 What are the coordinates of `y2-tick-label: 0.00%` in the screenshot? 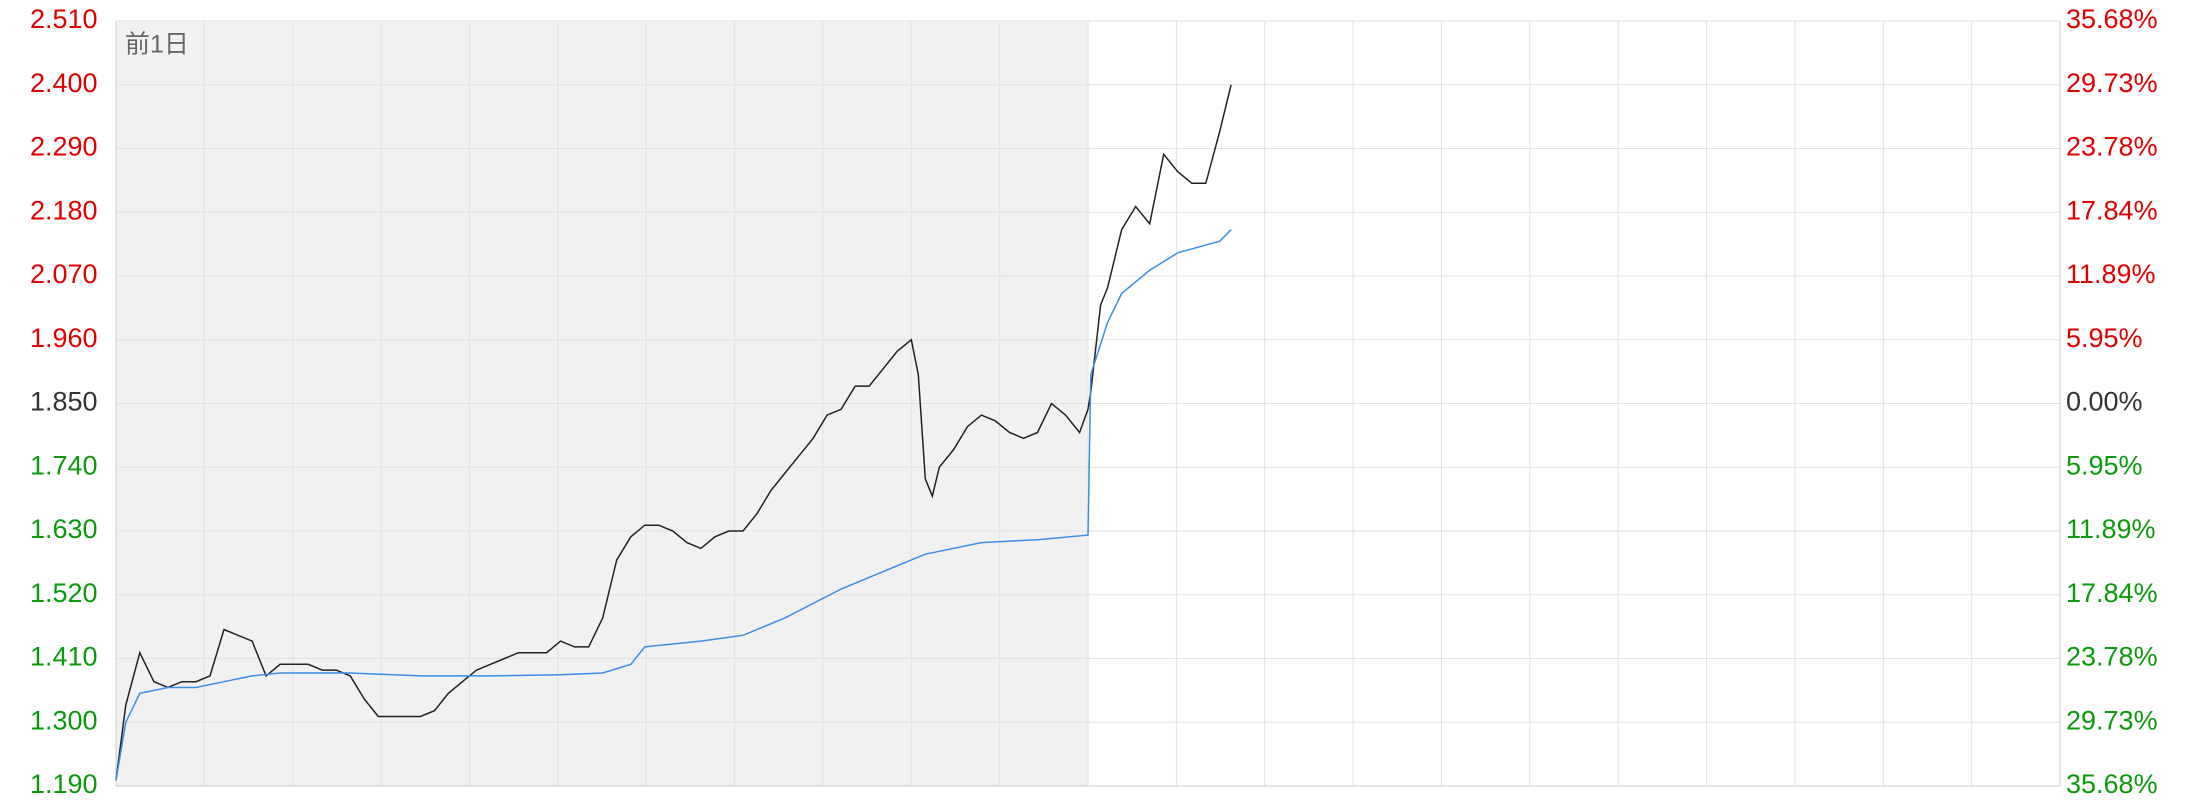 It's located at (2104, 402).